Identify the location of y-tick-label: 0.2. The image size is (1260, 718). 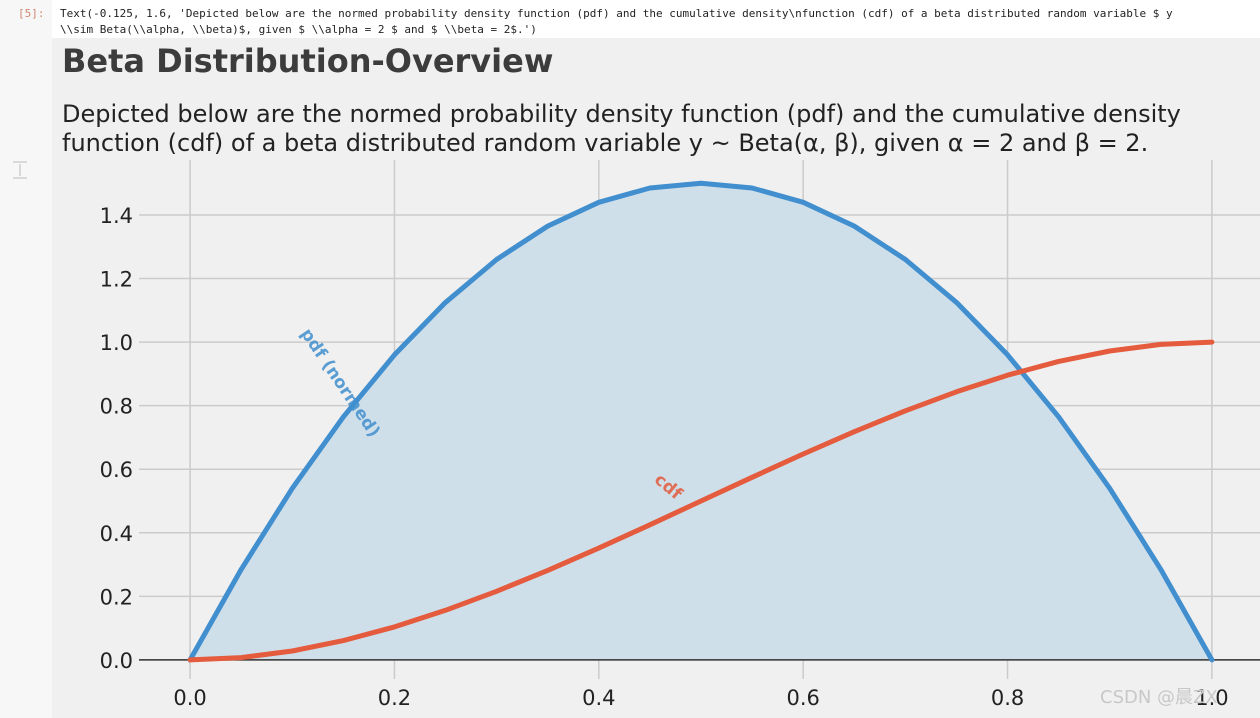
(116, 597).